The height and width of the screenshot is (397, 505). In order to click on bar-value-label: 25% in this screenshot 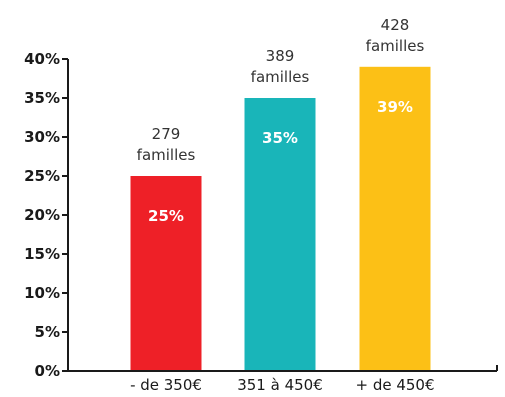, I will do `click(166, 216)`.